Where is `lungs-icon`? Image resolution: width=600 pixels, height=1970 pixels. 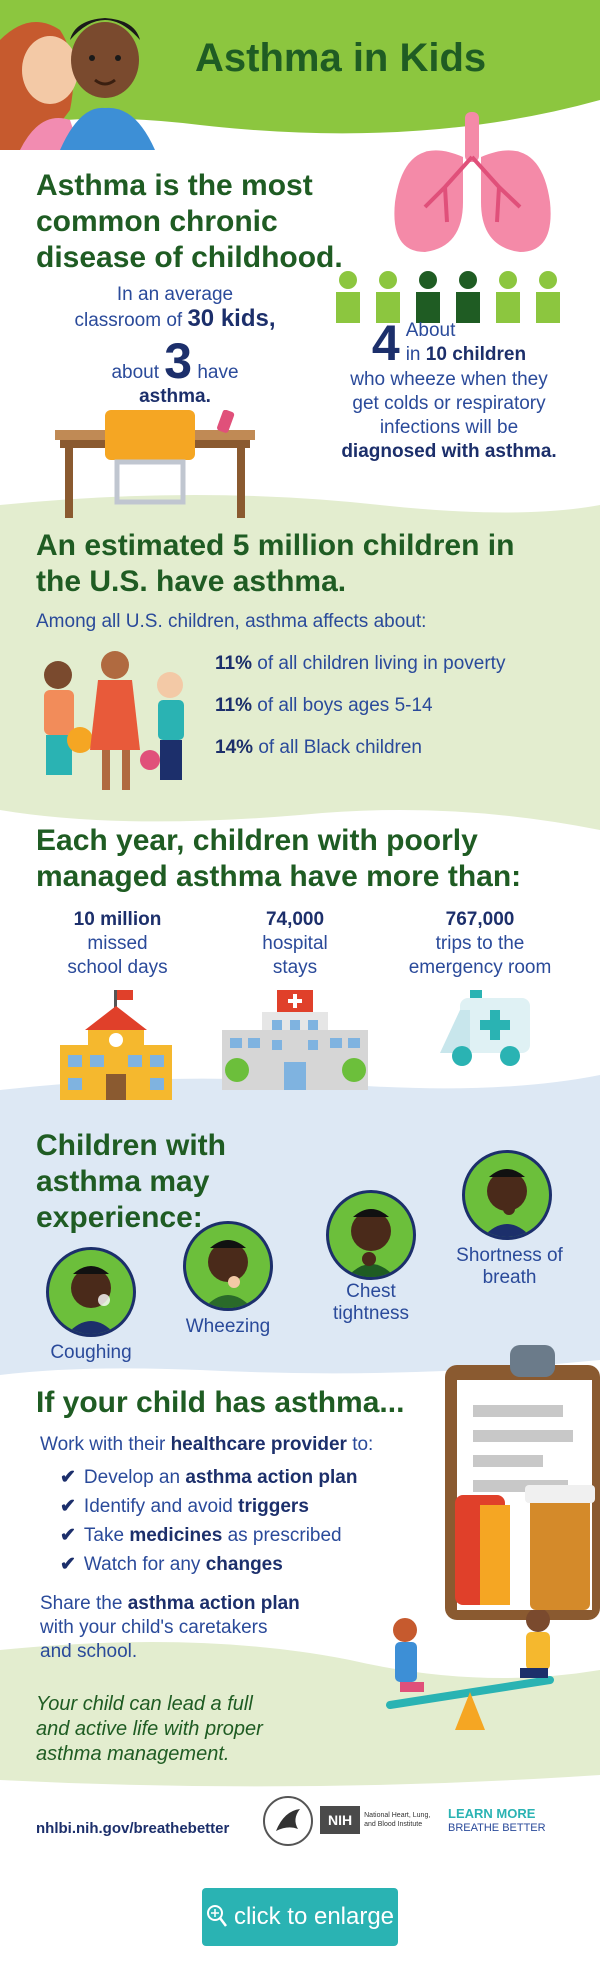 lungs-icon is located at coordinates (472, 182).